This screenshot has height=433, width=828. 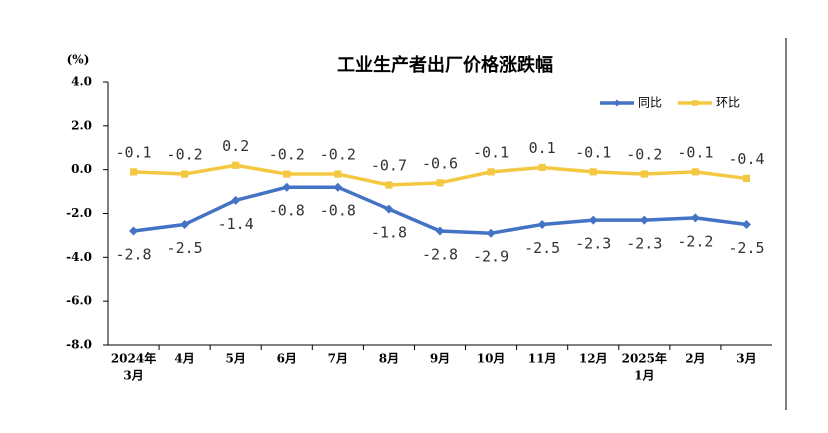 What do you see at coordinates (133, 358) in the screenshot?
I see `x-tick-label: 2024年` at bounding box center [133, 358].